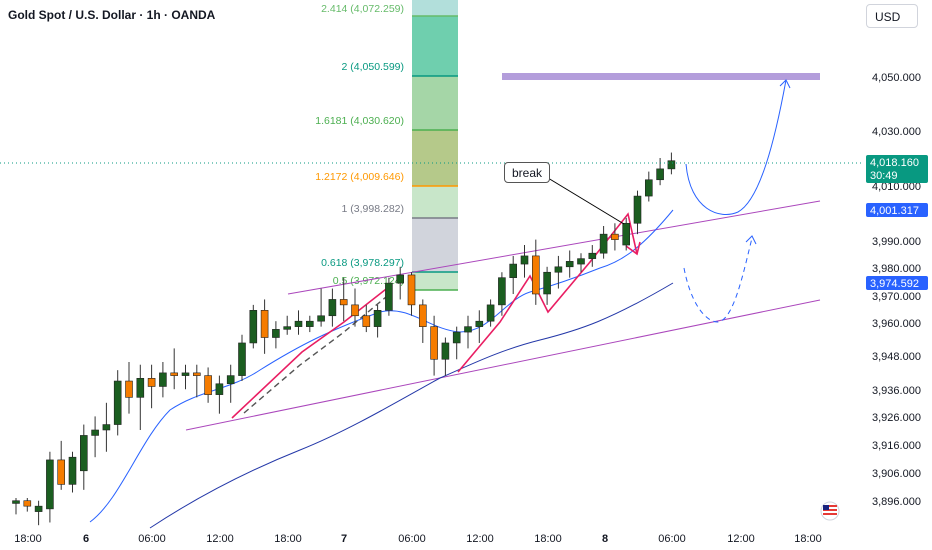 This screenshot has width=932, height=550. Describe the element at coordinates (362, 263) in the screenshot. I see `fib-level-label: 0.618 (3,978.297)` at that location.